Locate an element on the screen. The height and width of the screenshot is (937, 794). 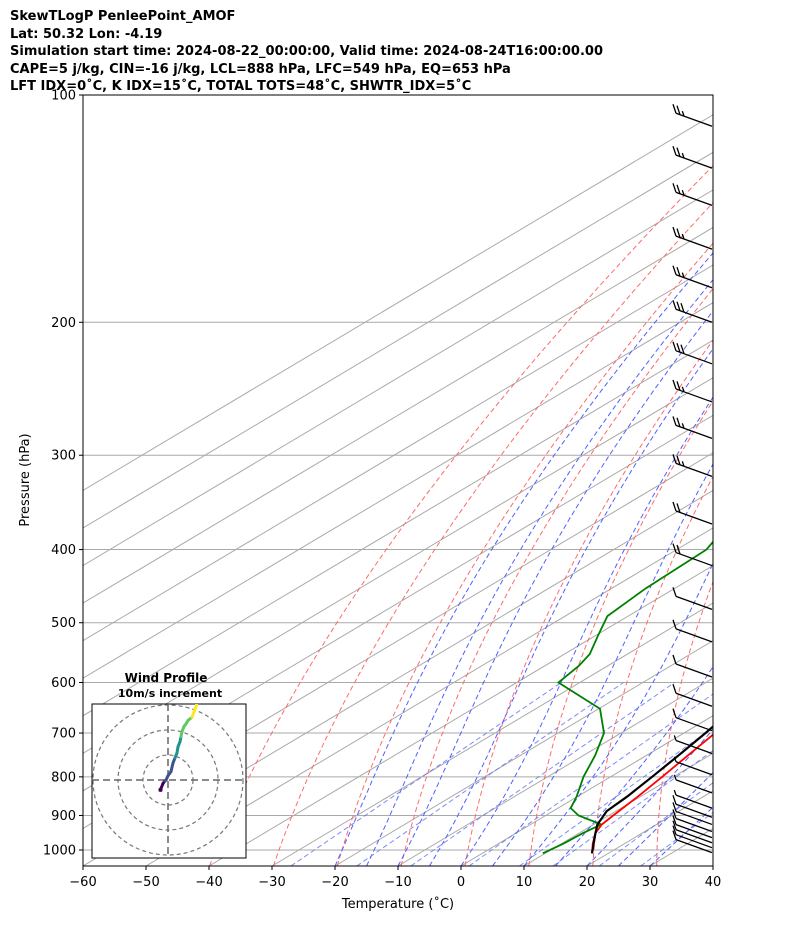
y-tick-label: 100 is located at coordinates (63, 96).